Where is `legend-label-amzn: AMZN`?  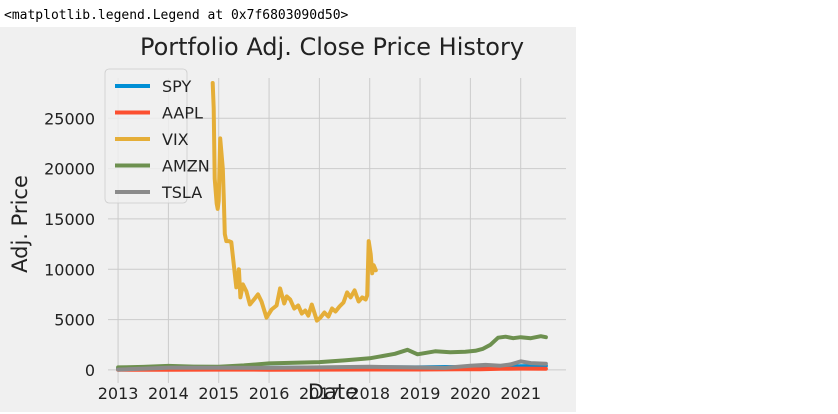 legend-label-amzn: AMZN is located at coordinates (186, 166).